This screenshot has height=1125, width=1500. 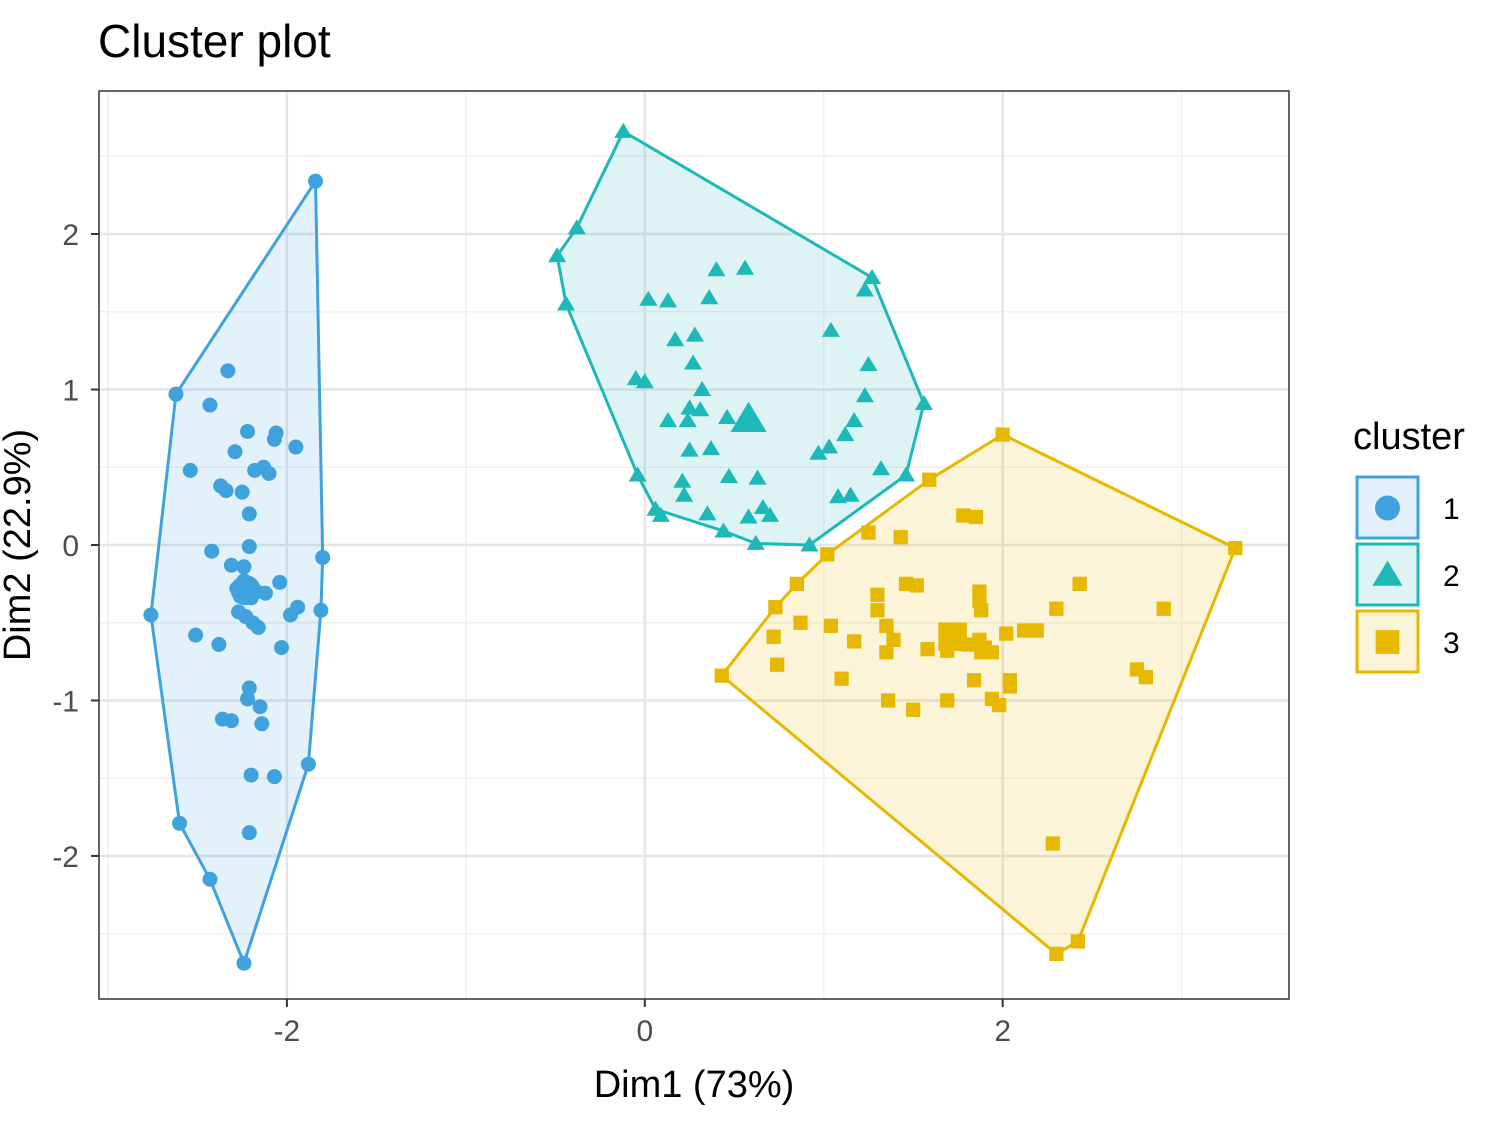 What do you see at coordinates (694, 1085) in the screenshot?
I see `x-axis-title: Dim1 (73%)` at bounding box center [694, 1085].